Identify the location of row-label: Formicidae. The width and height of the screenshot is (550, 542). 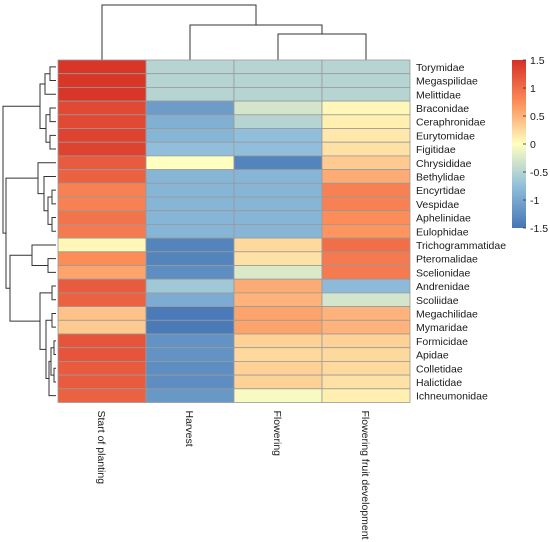
(442, 342).